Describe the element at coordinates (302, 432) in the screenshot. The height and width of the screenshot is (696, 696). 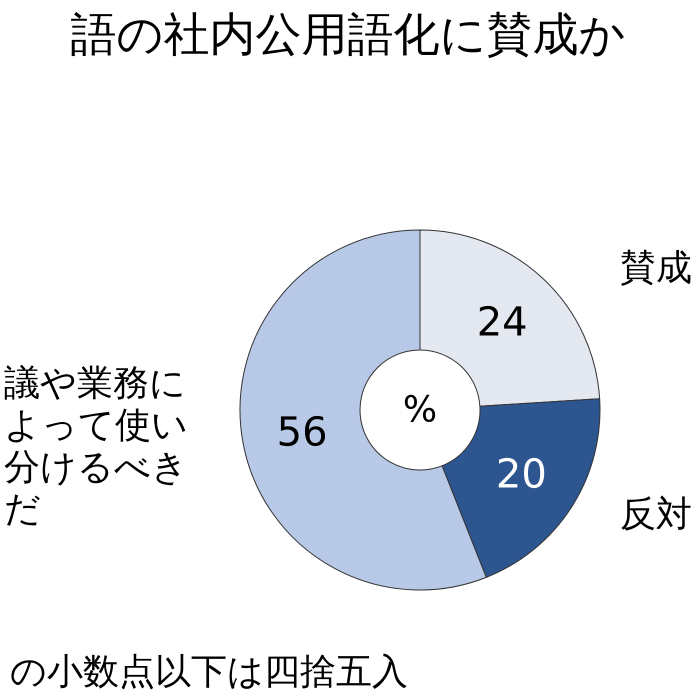
I see `data-label: 56` at that location.